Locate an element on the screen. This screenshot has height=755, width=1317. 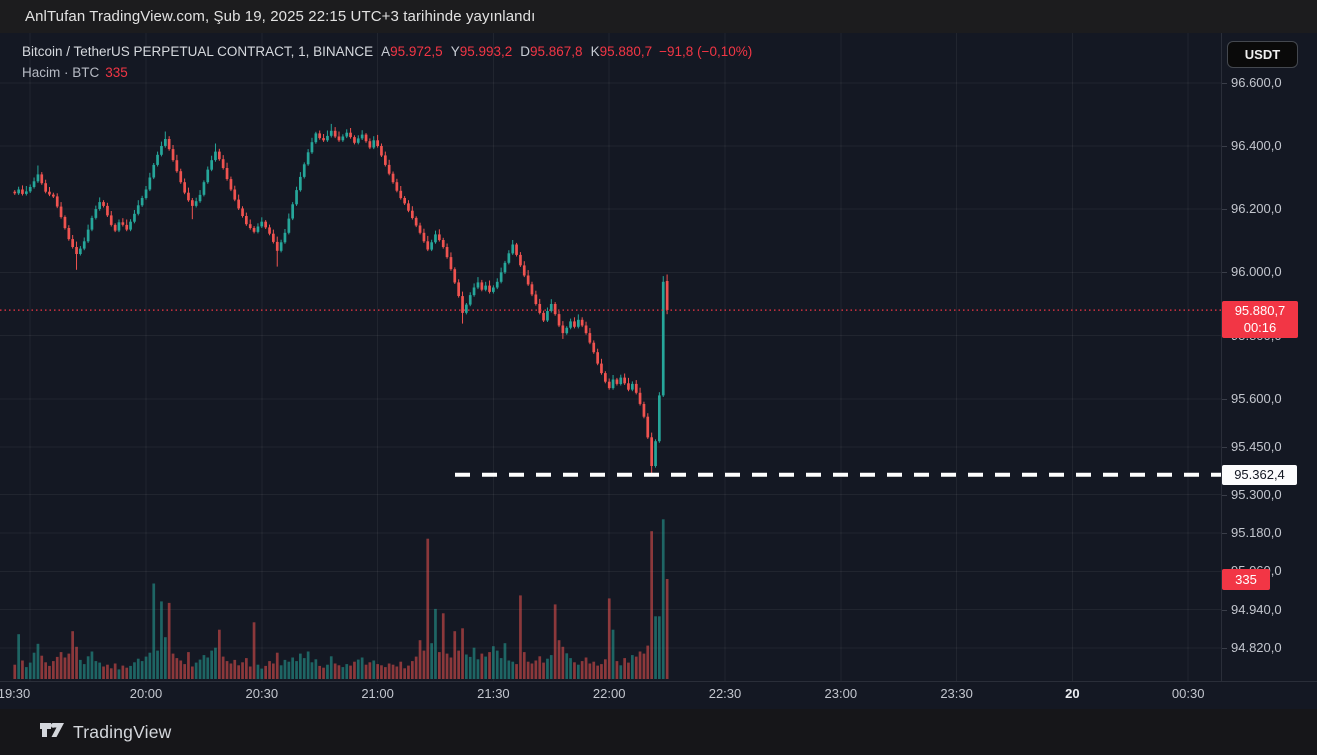
volume-value: 335 is located at coordinates (116, 72).